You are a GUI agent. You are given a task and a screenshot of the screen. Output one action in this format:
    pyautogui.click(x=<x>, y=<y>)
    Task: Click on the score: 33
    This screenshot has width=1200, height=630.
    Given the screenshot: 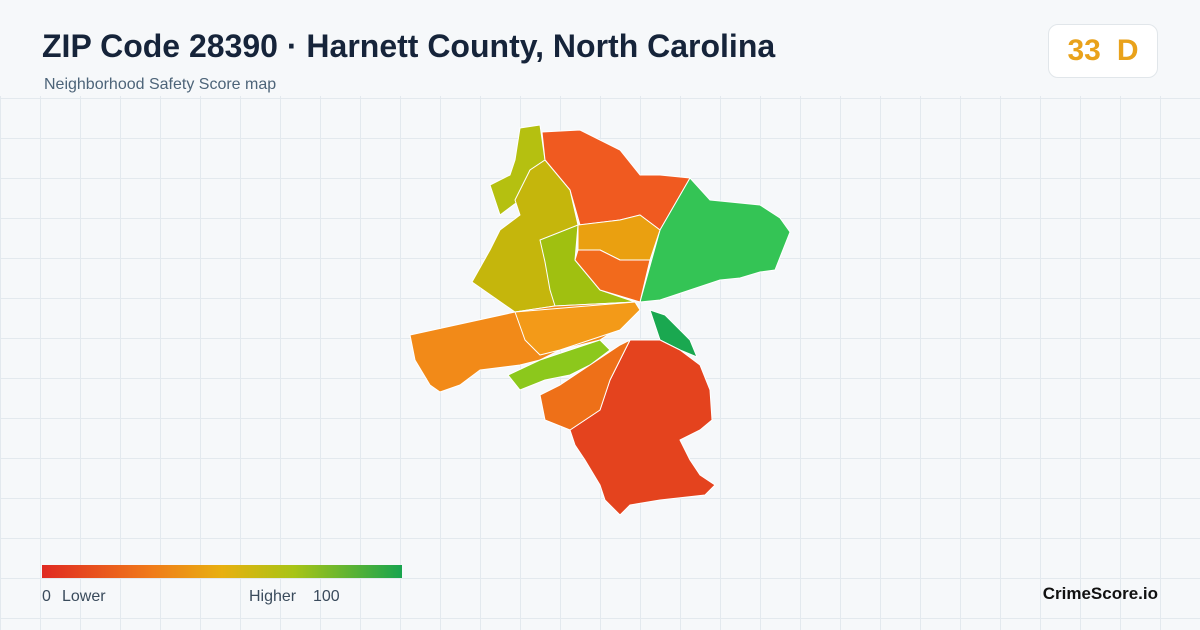 What is the action you would take?
    pyautogui.click(x=1084, y=50)
    